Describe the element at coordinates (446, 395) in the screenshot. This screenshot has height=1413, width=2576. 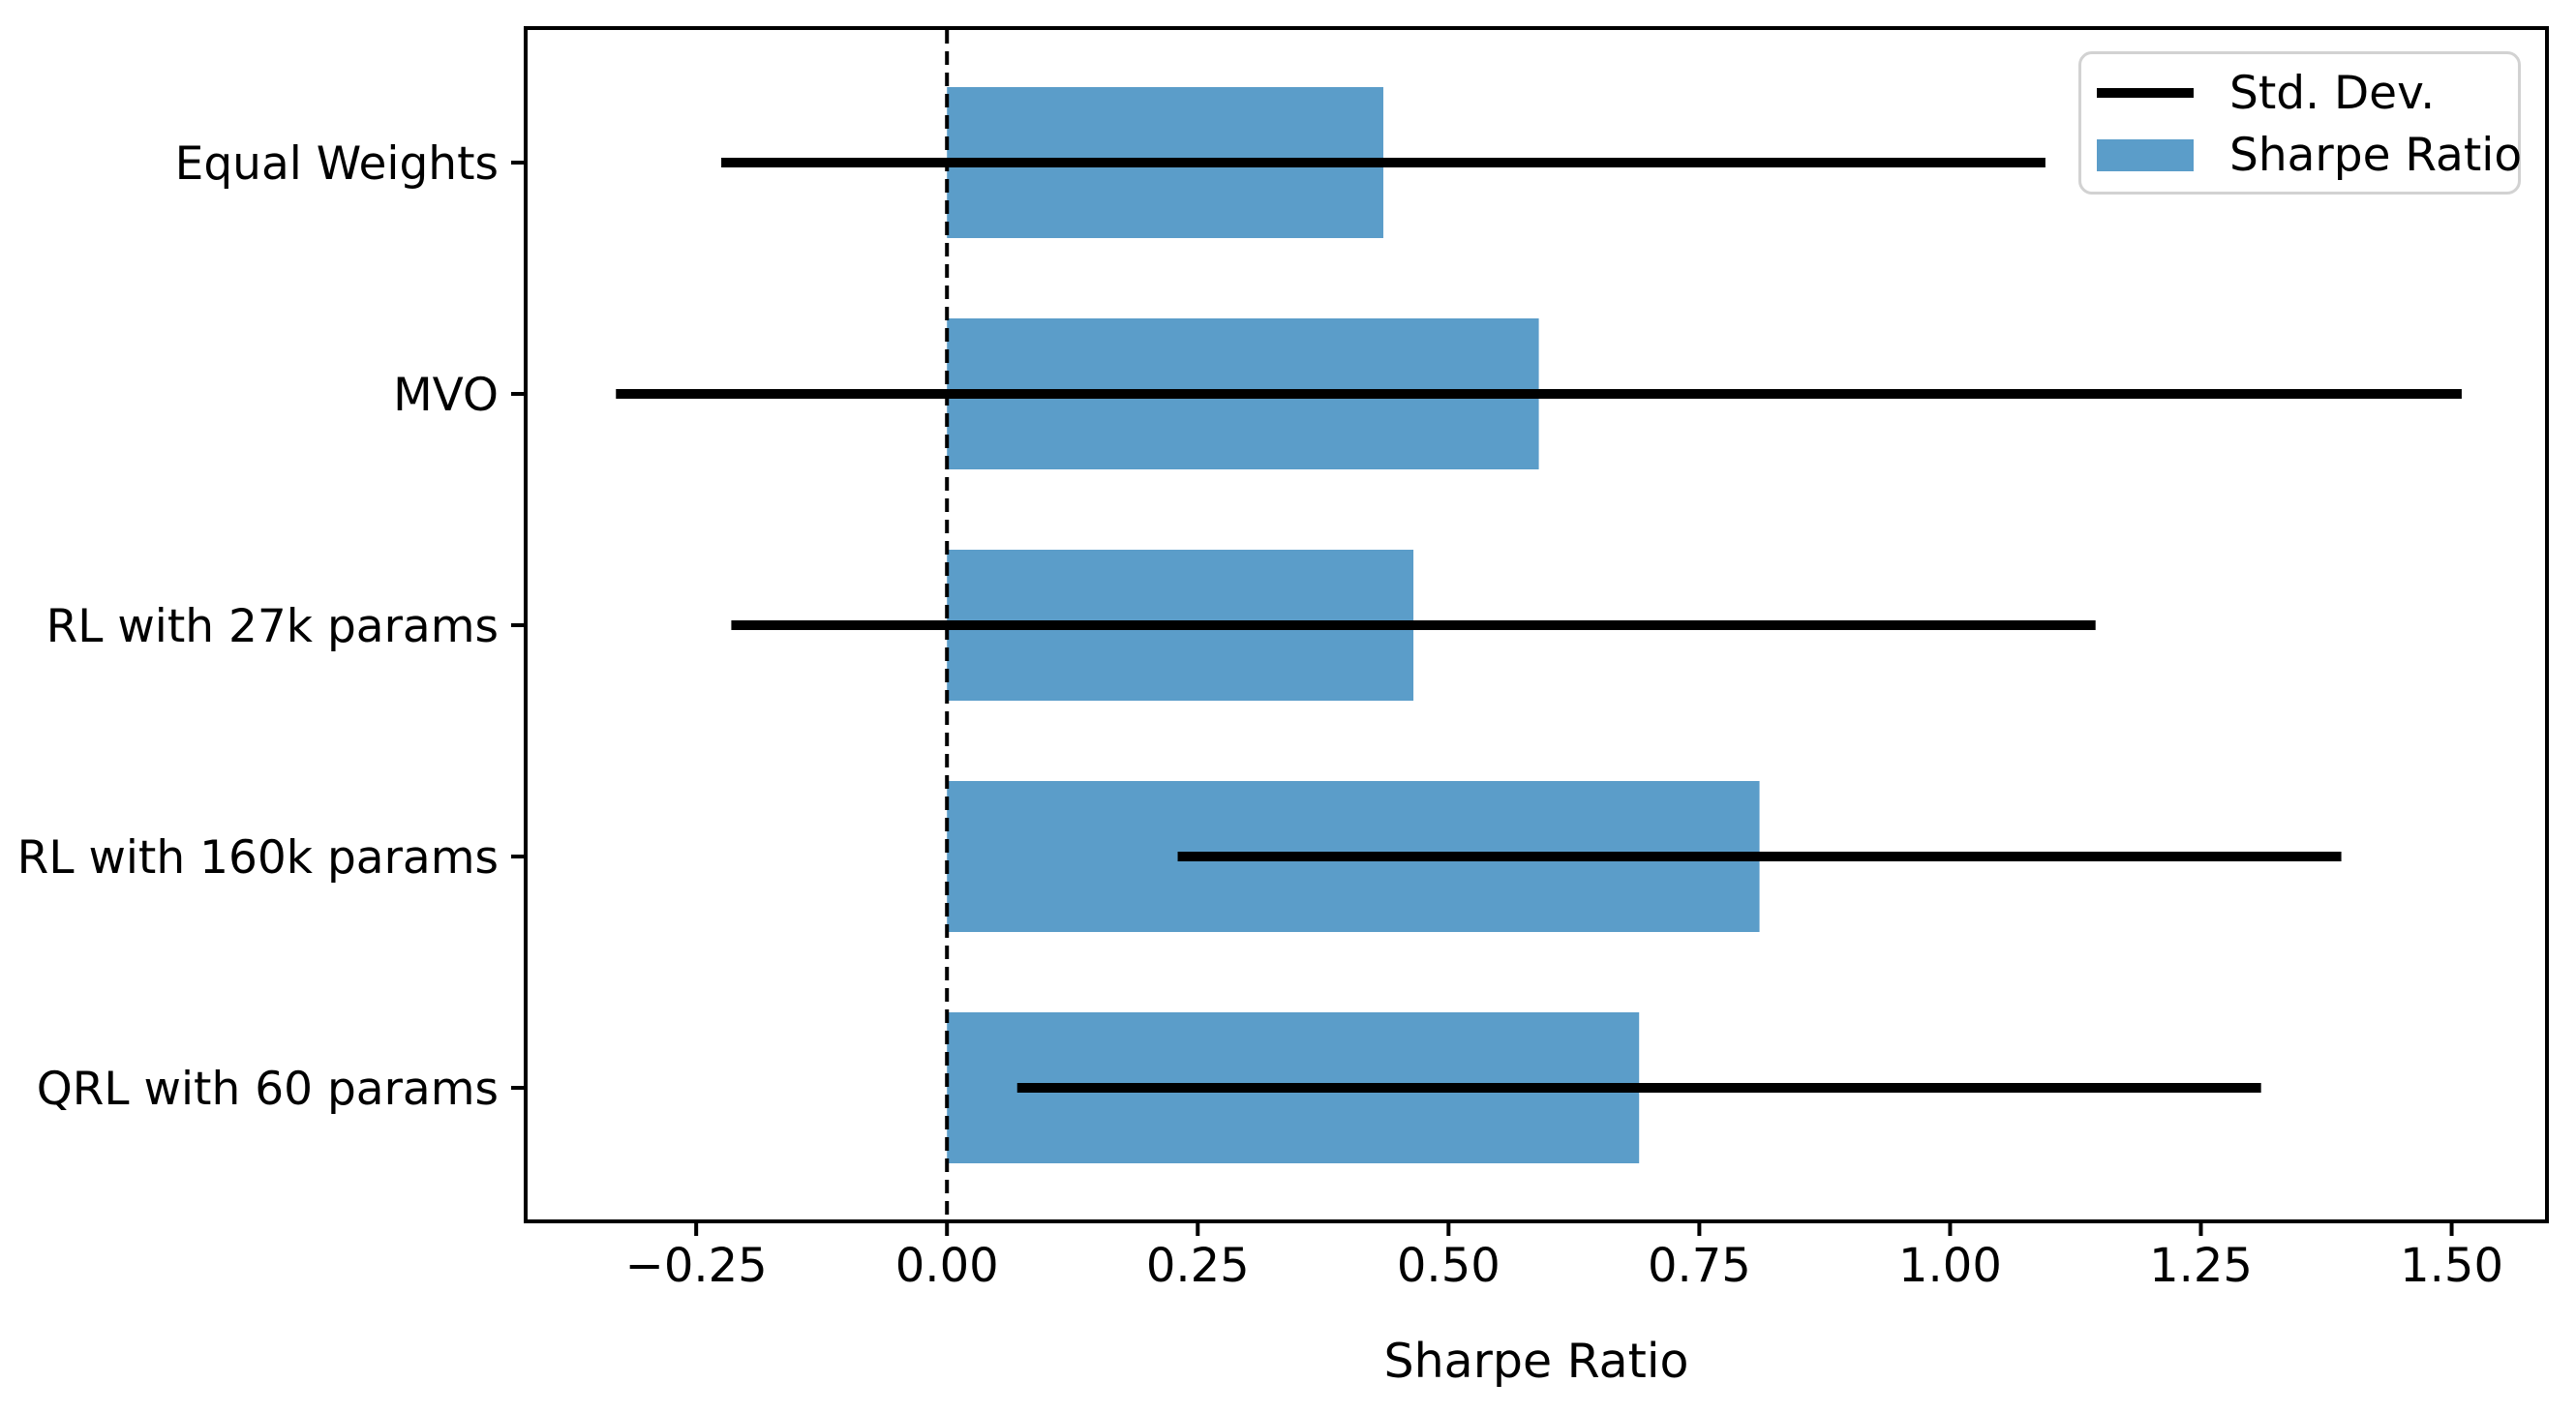
I see `y-tick-label-mvo: MVO` at that location.